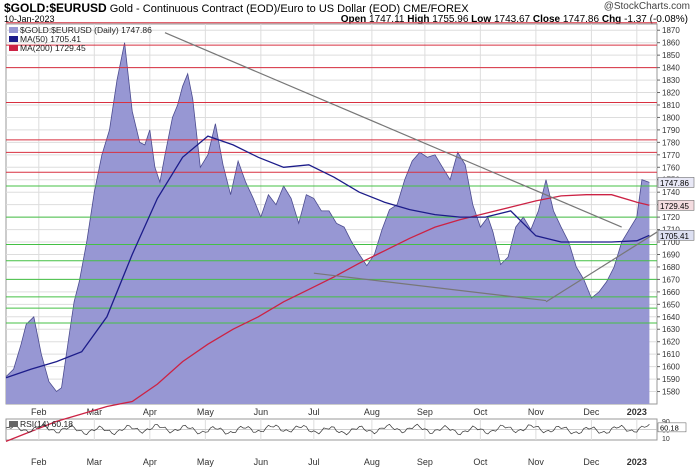 The height and width of the screenshot is (470, 696). What do you see at coordinates (206, 462) in the screenshot?
I see `month-label-bottom: May` at bounding box center [206, 462].